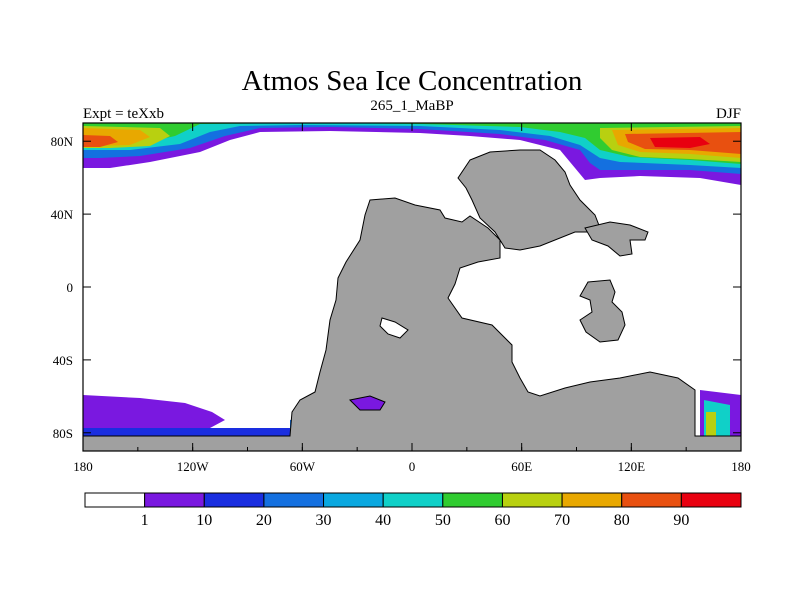 The width and height of the screenshot is (800, 600). Describe the element at coordinates (622, 520) in the screenshot. I see `colorbar-label: 80` at that location.